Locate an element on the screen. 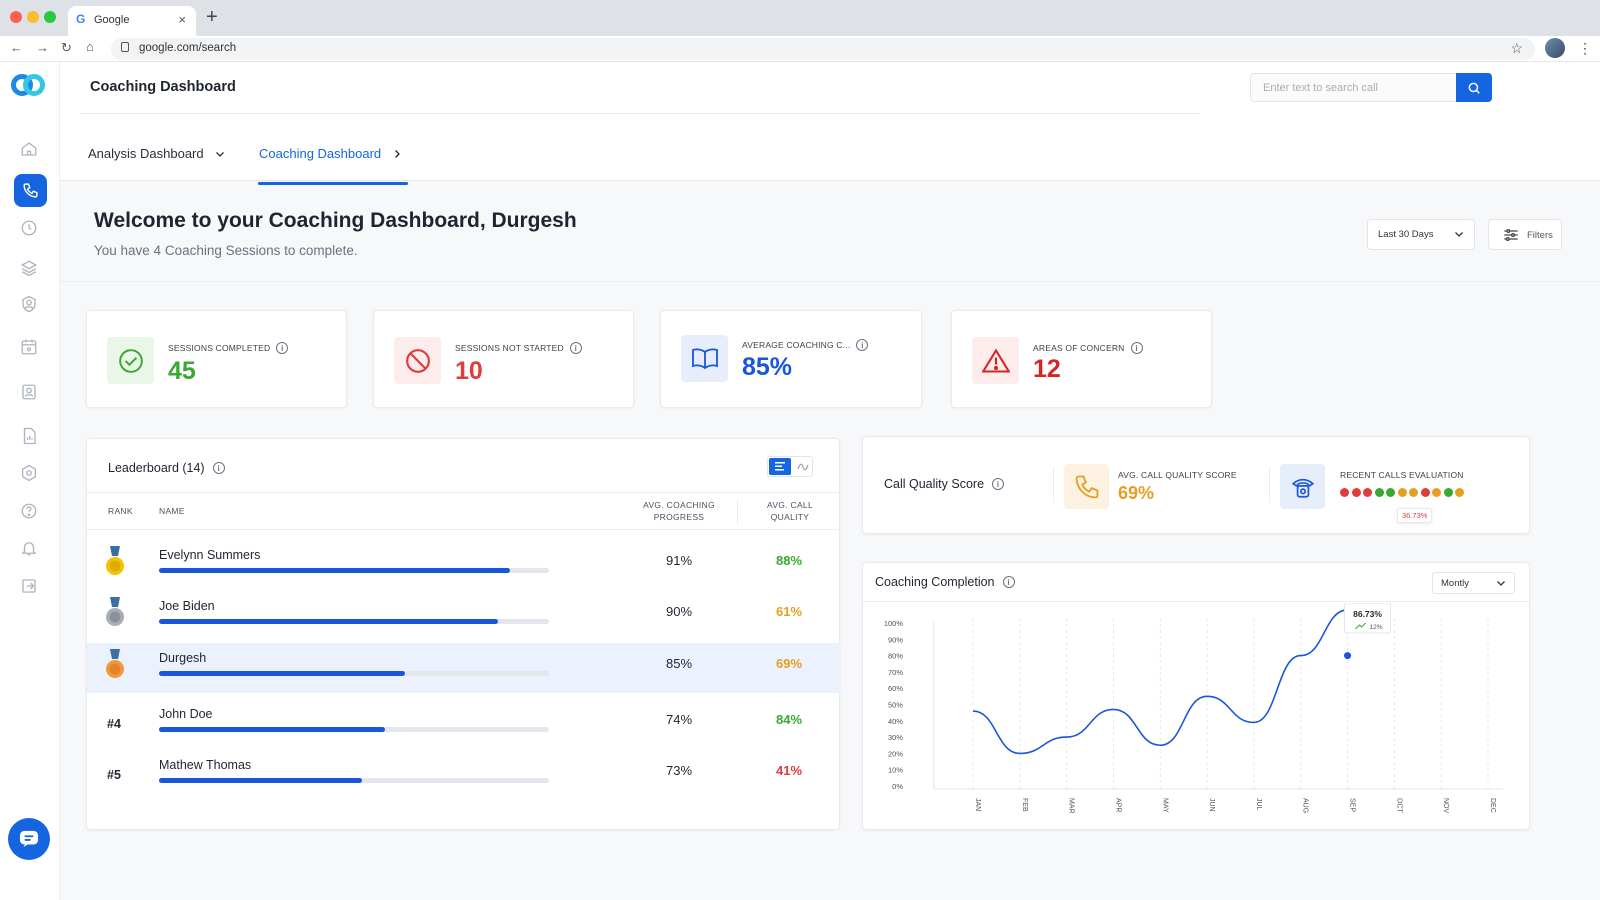 This screenshot has width=1600, height=900. new-tab-button: + is located at coordinates (212, 17).